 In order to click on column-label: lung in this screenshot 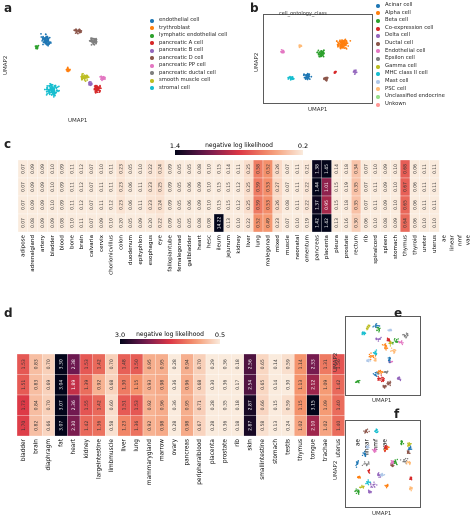, I will do `click(137, 445)`.